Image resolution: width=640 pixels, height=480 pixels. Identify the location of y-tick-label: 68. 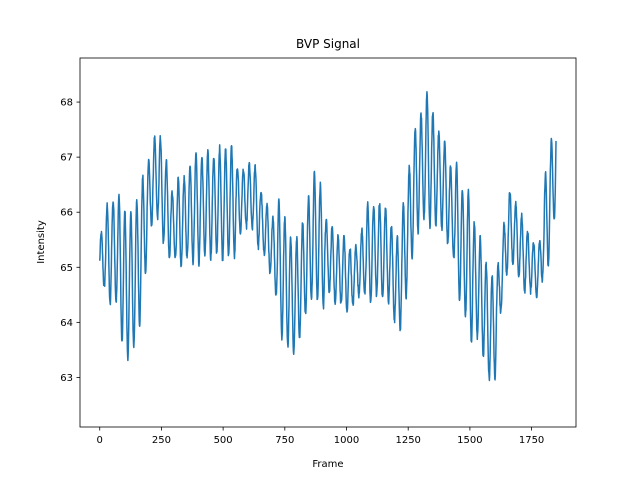
(66, 103).